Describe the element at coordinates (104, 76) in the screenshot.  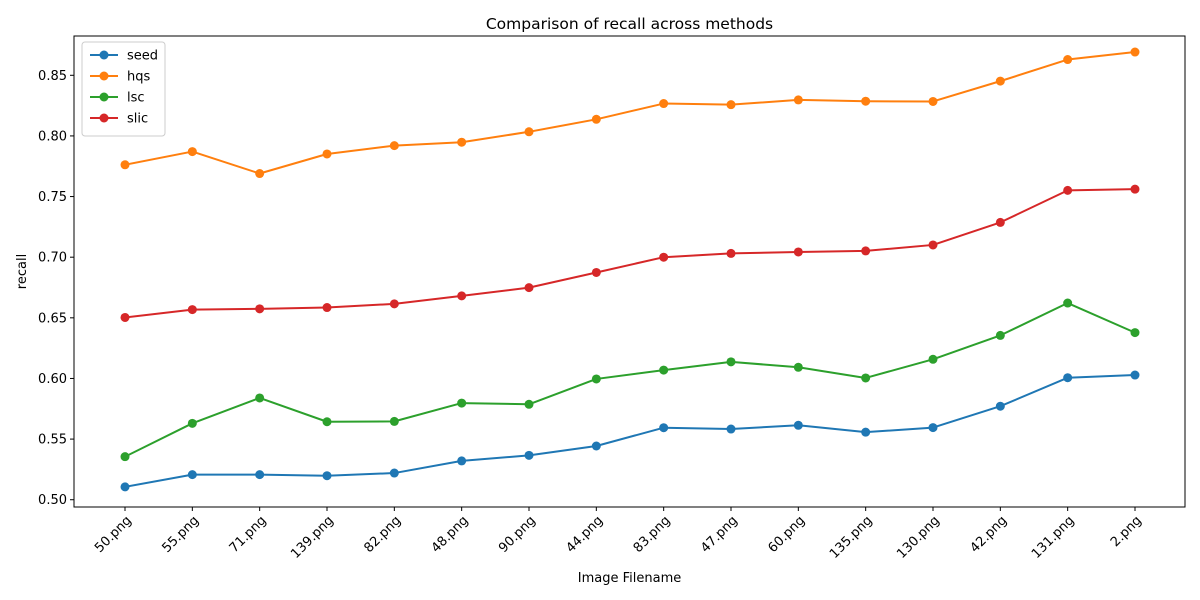
I see `legend-marker-hqs` at that location.